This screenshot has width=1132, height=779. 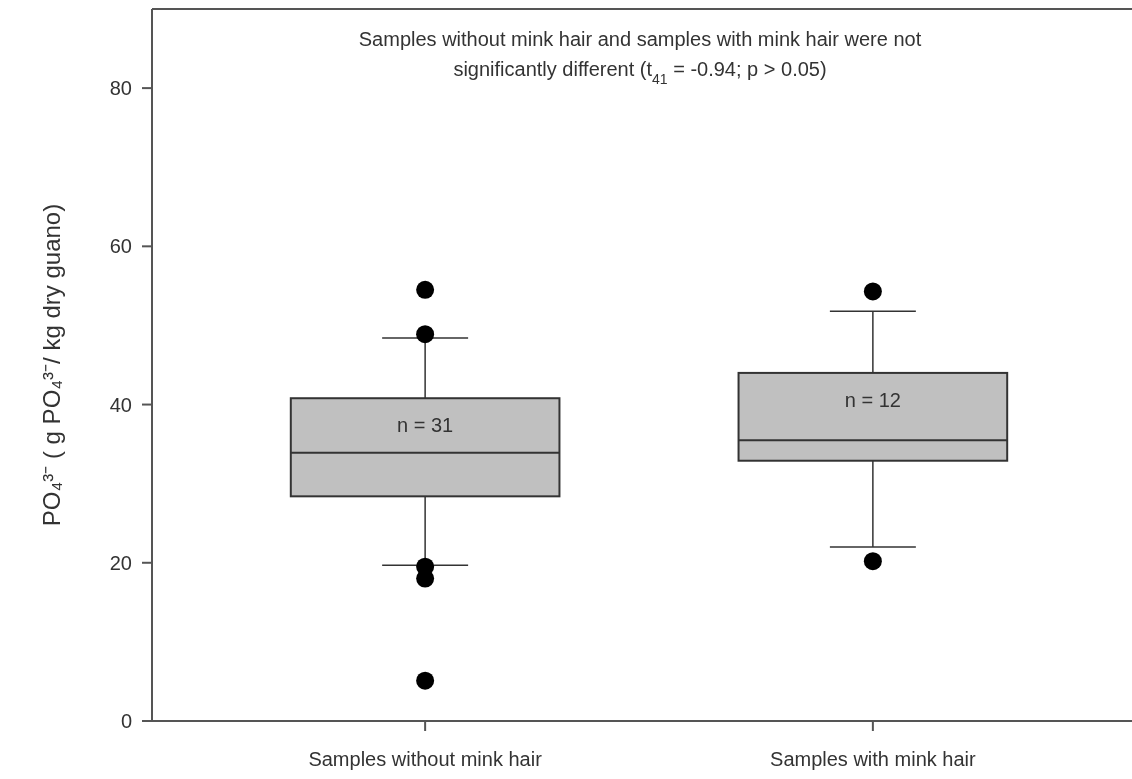 What do you see at coordinates (120, 404) in the screenshot?
I see `y-tick-label: 40` at bounding box center [120, 404].